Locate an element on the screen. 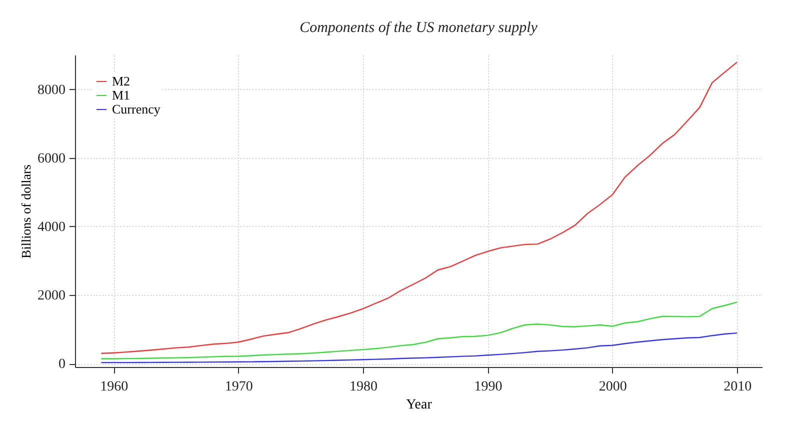  y-tick-label: 8000 is located at coordinates (52, 90).